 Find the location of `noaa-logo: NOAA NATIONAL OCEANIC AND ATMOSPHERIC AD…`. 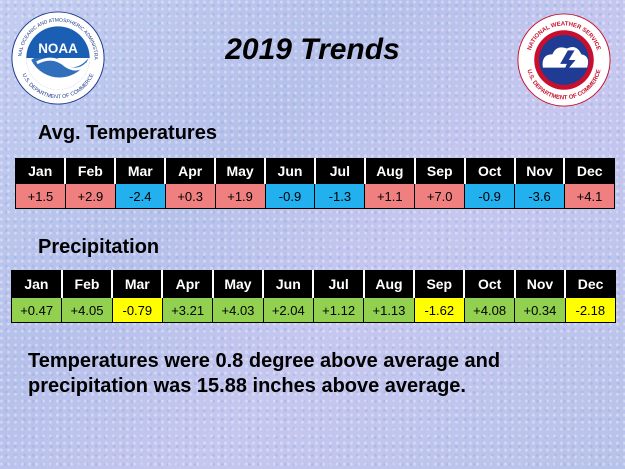

noaa-logo: NOAA NATIONAL OCEANIC AND ATMOSPHERIC AD… is located at coordinates (58, 58).